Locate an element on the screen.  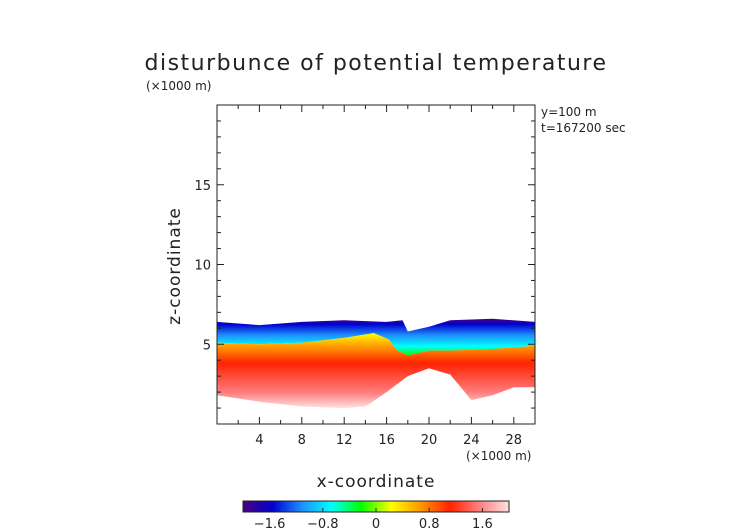
colorbar-tick-label: 0 is located at coordinates (376, 524).